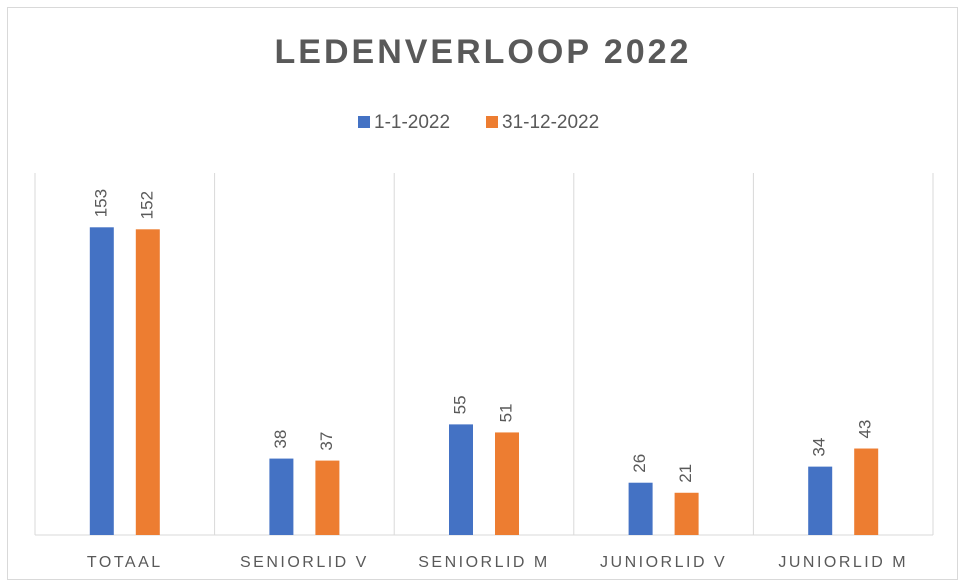 Image resolution: width=964 pixels, height=587 pixels. Describe the element at coordinates (326, 441) in the screenshot. I see `data-label: 37` at that location.